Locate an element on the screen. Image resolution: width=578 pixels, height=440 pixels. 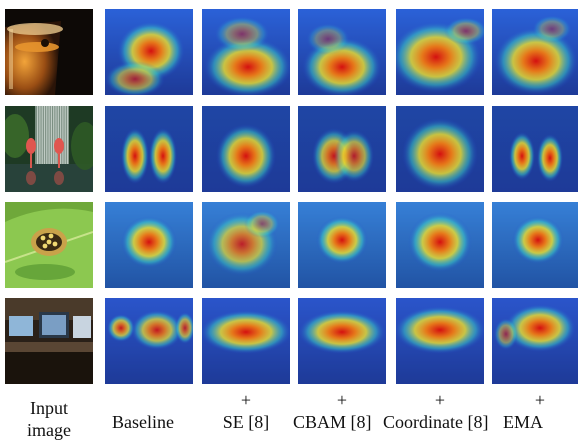
tile-cup-se is located at coordinates (246, 52).